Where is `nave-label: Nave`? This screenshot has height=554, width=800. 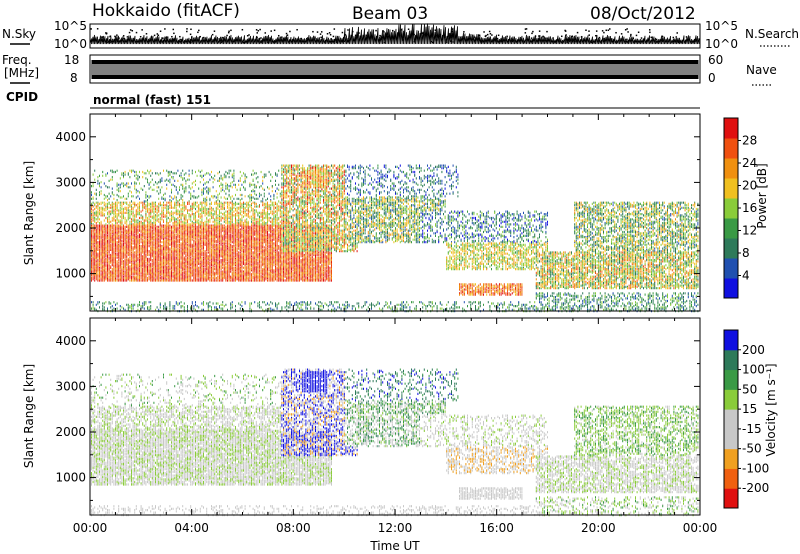 nave-label: Nave is located at coordinates (761, 70).